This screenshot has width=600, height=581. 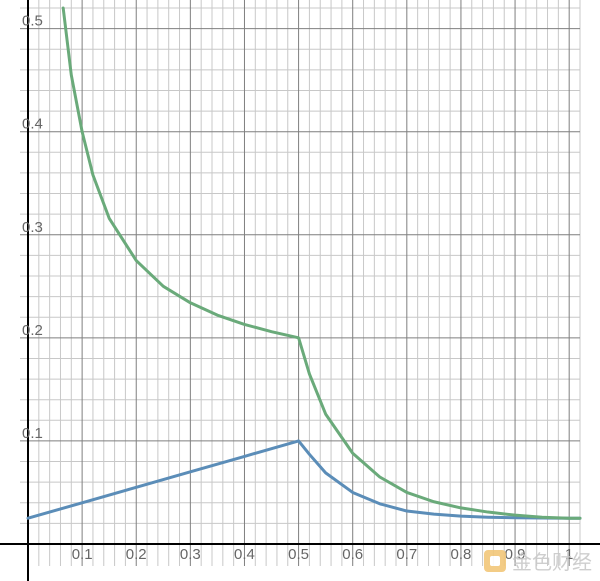 I want to click on x-tick-label: 1, so click(x=569, y=554).